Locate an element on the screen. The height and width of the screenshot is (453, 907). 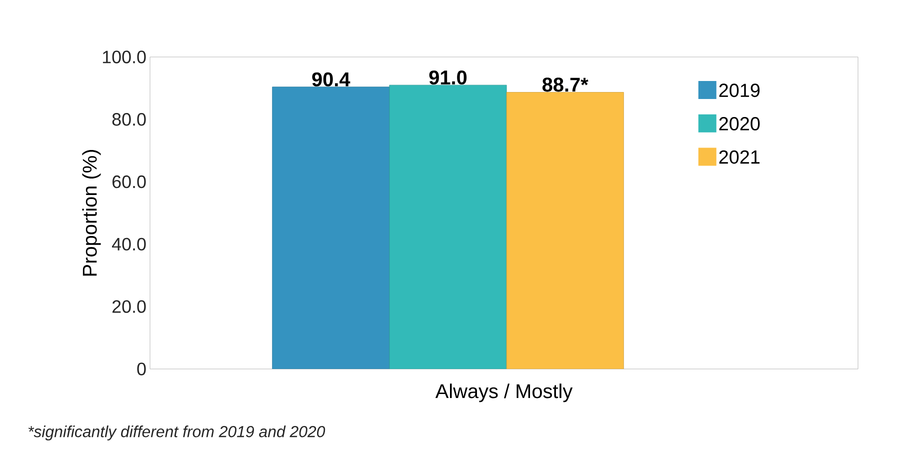
y-tick-label: 60.0 is located at coordinates (129, 181).